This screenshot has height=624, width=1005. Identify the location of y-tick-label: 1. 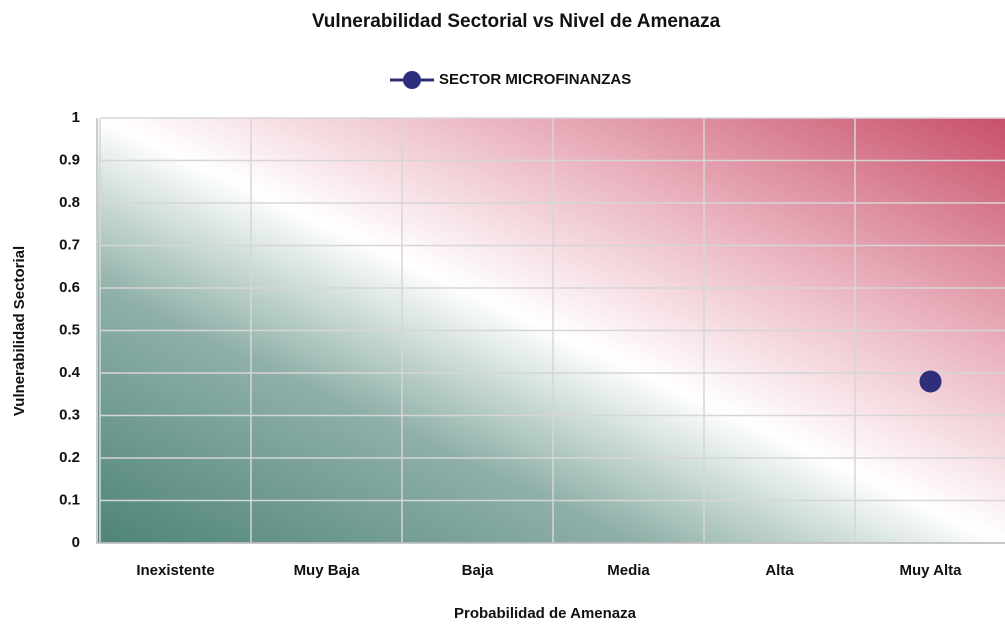
(76, 117).